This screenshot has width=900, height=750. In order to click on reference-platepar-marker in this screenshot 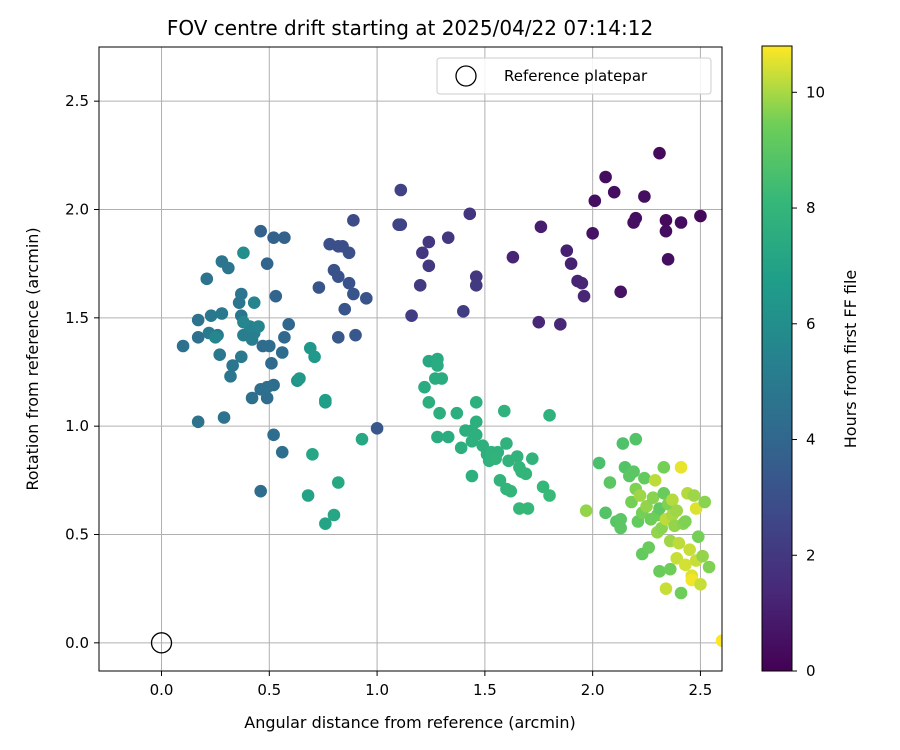, I will do `click(161, 643)`.